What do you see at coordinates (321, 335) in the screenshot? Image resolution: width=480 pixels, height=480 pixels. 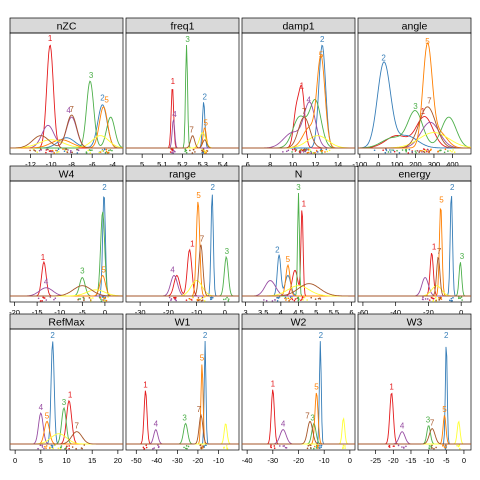 I see `series-label-2: 2` at bounding box center [321, 335].